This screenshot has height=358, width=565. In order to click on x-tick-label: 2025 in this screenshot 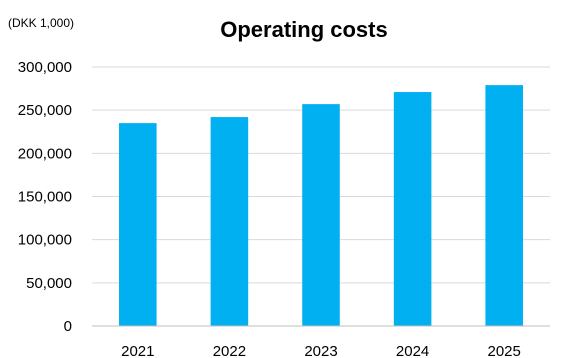, I will do `click(504, 350)`.